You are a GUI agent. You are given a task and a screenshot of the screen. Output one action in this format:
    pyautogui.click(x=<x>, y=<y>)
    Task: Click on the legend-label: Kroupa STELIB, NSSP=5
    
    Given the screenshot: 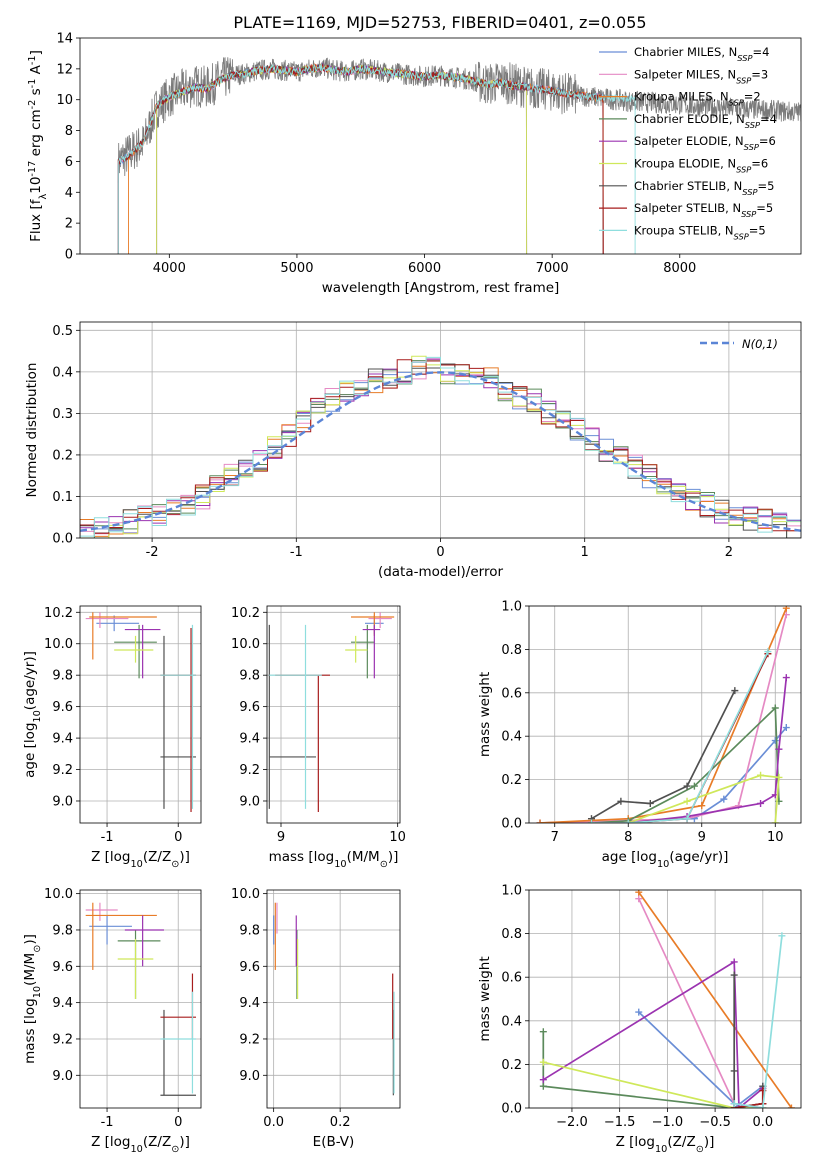 What is the action you would take?
    pyautogui.click(x=700, y=232)
    